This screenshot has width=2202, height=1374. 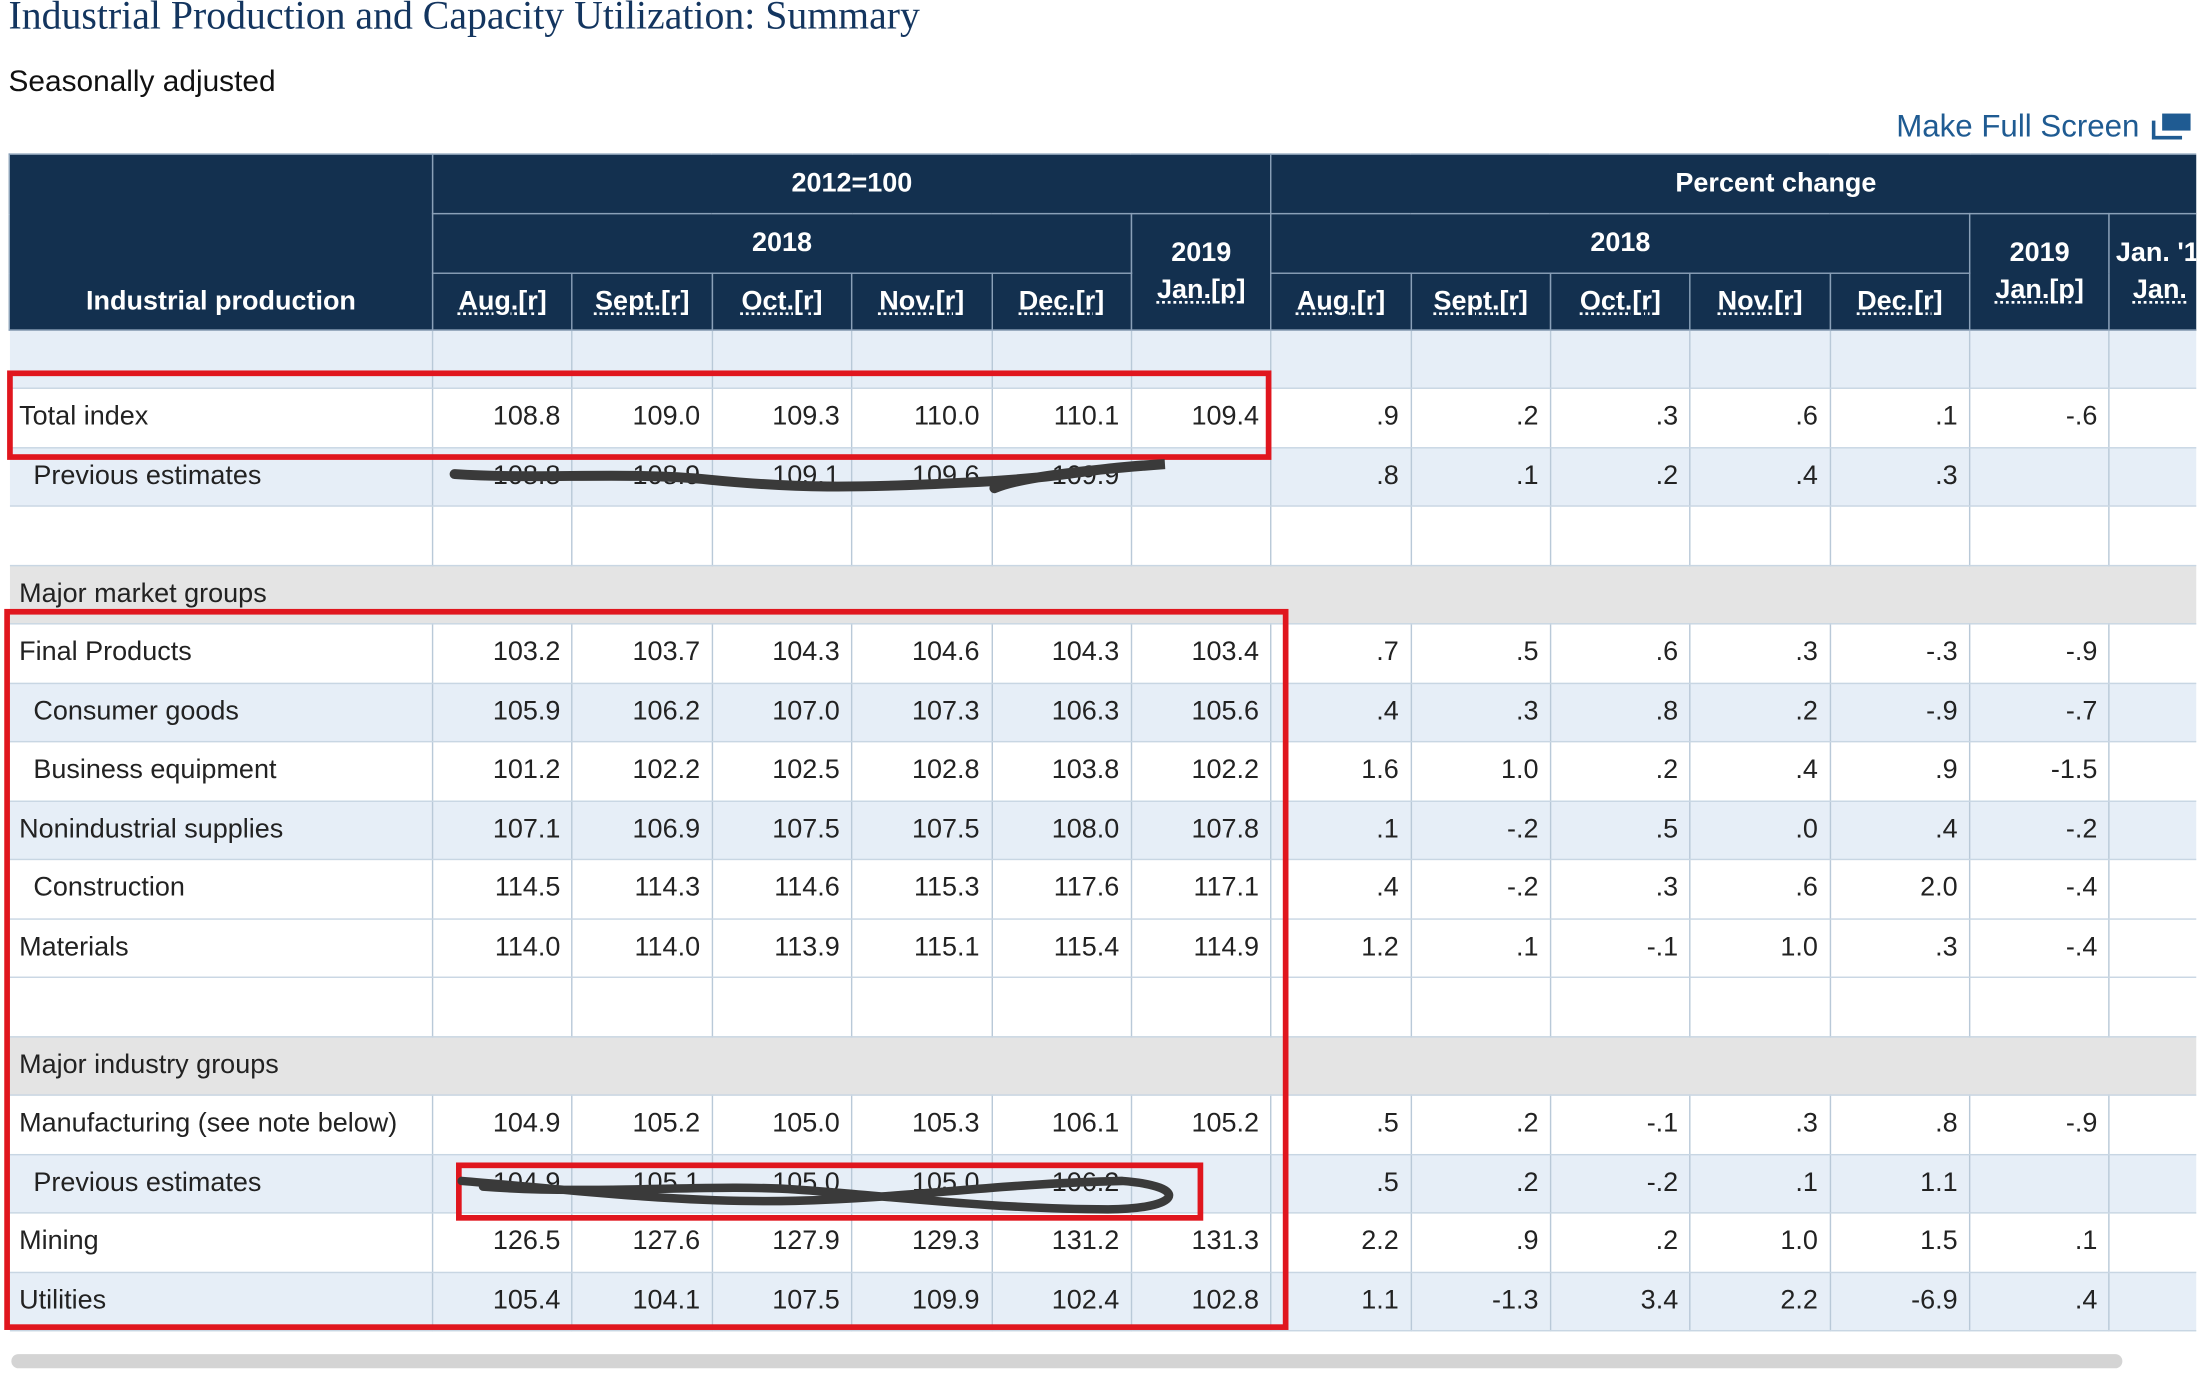 I want to click on index-value-cell: 129.3, so click(x=922, y=1242).